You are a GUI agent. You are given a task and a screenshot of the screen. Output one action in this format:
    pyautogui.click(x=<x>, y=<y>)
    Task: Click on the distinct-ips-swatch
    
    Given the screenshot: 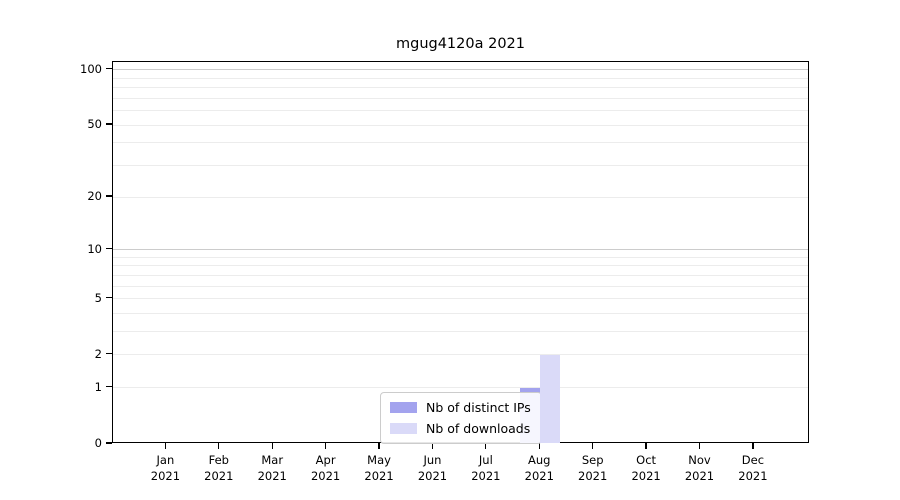 What is the action you would take?
    pyautogui.click(x=403, y=407)
    